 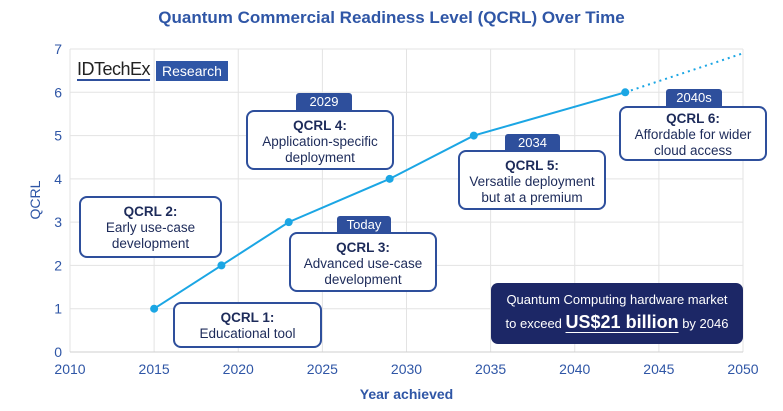 I want to click on y-axis-label: QCRL, so click(x=35, y=199).